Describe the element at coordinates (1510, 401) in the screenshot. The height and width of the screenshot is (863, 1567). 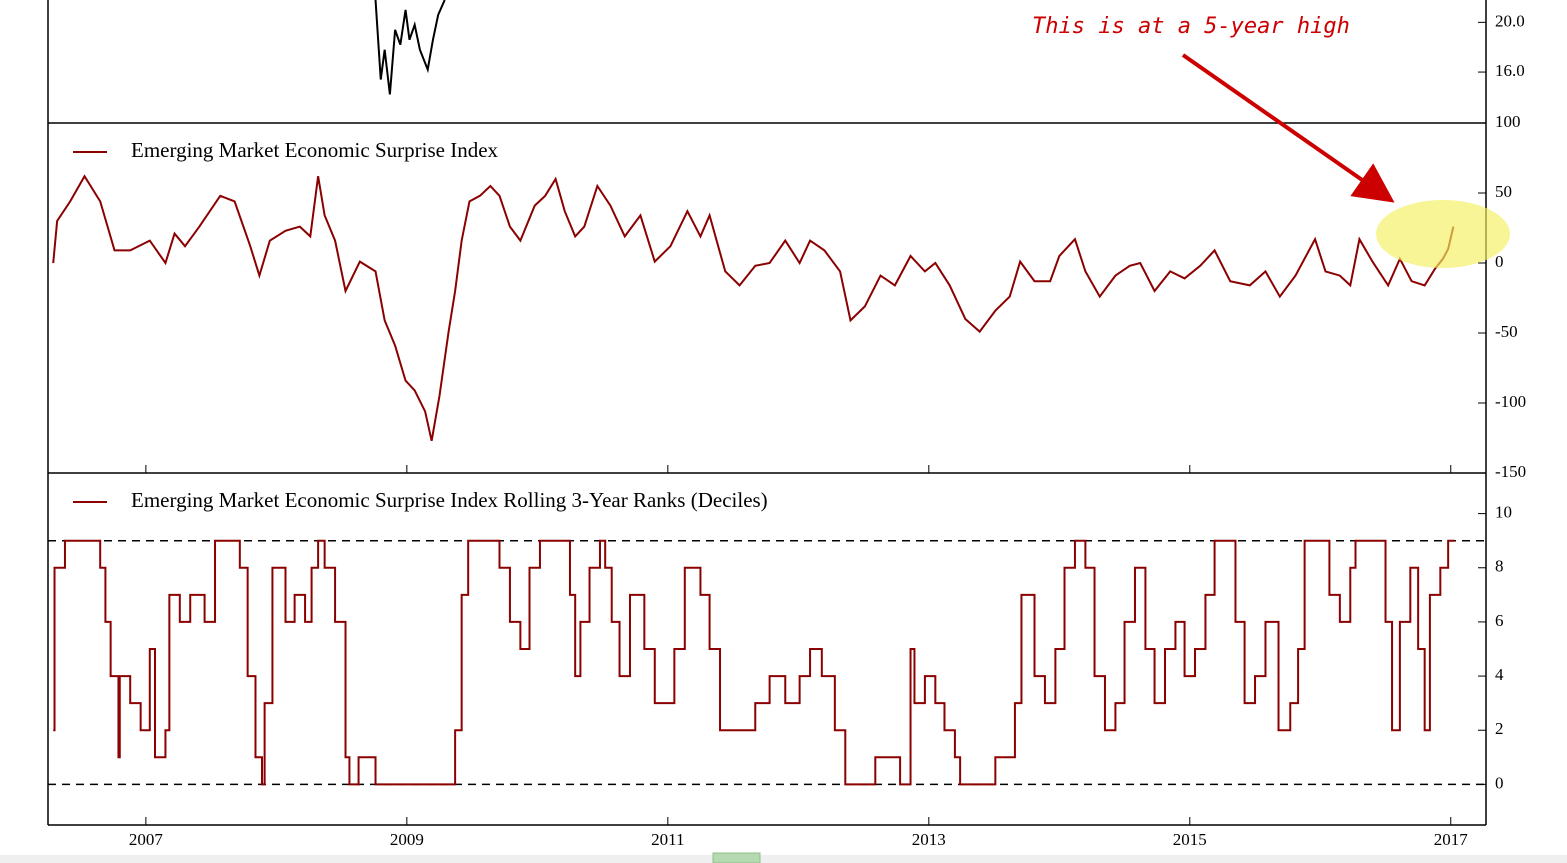
I see `y-tick-label: -100` at that location.